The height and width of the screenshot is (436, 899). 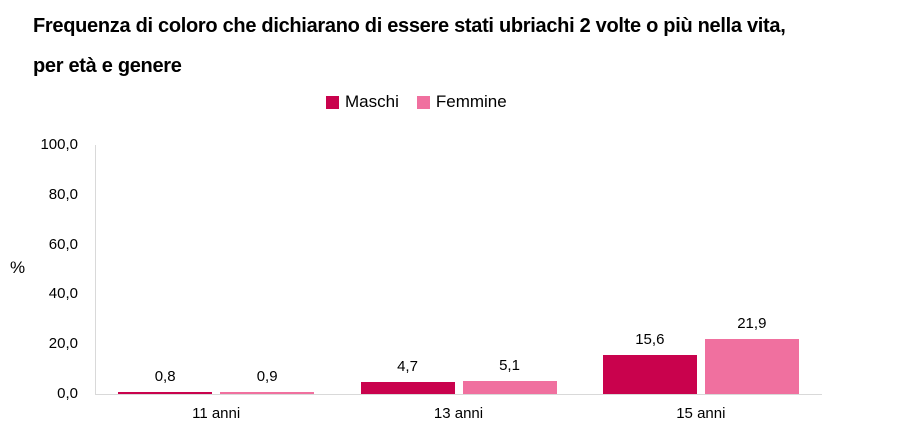 I want to click on legend-item-maschi: Maschi, so click(x=362, y=102).